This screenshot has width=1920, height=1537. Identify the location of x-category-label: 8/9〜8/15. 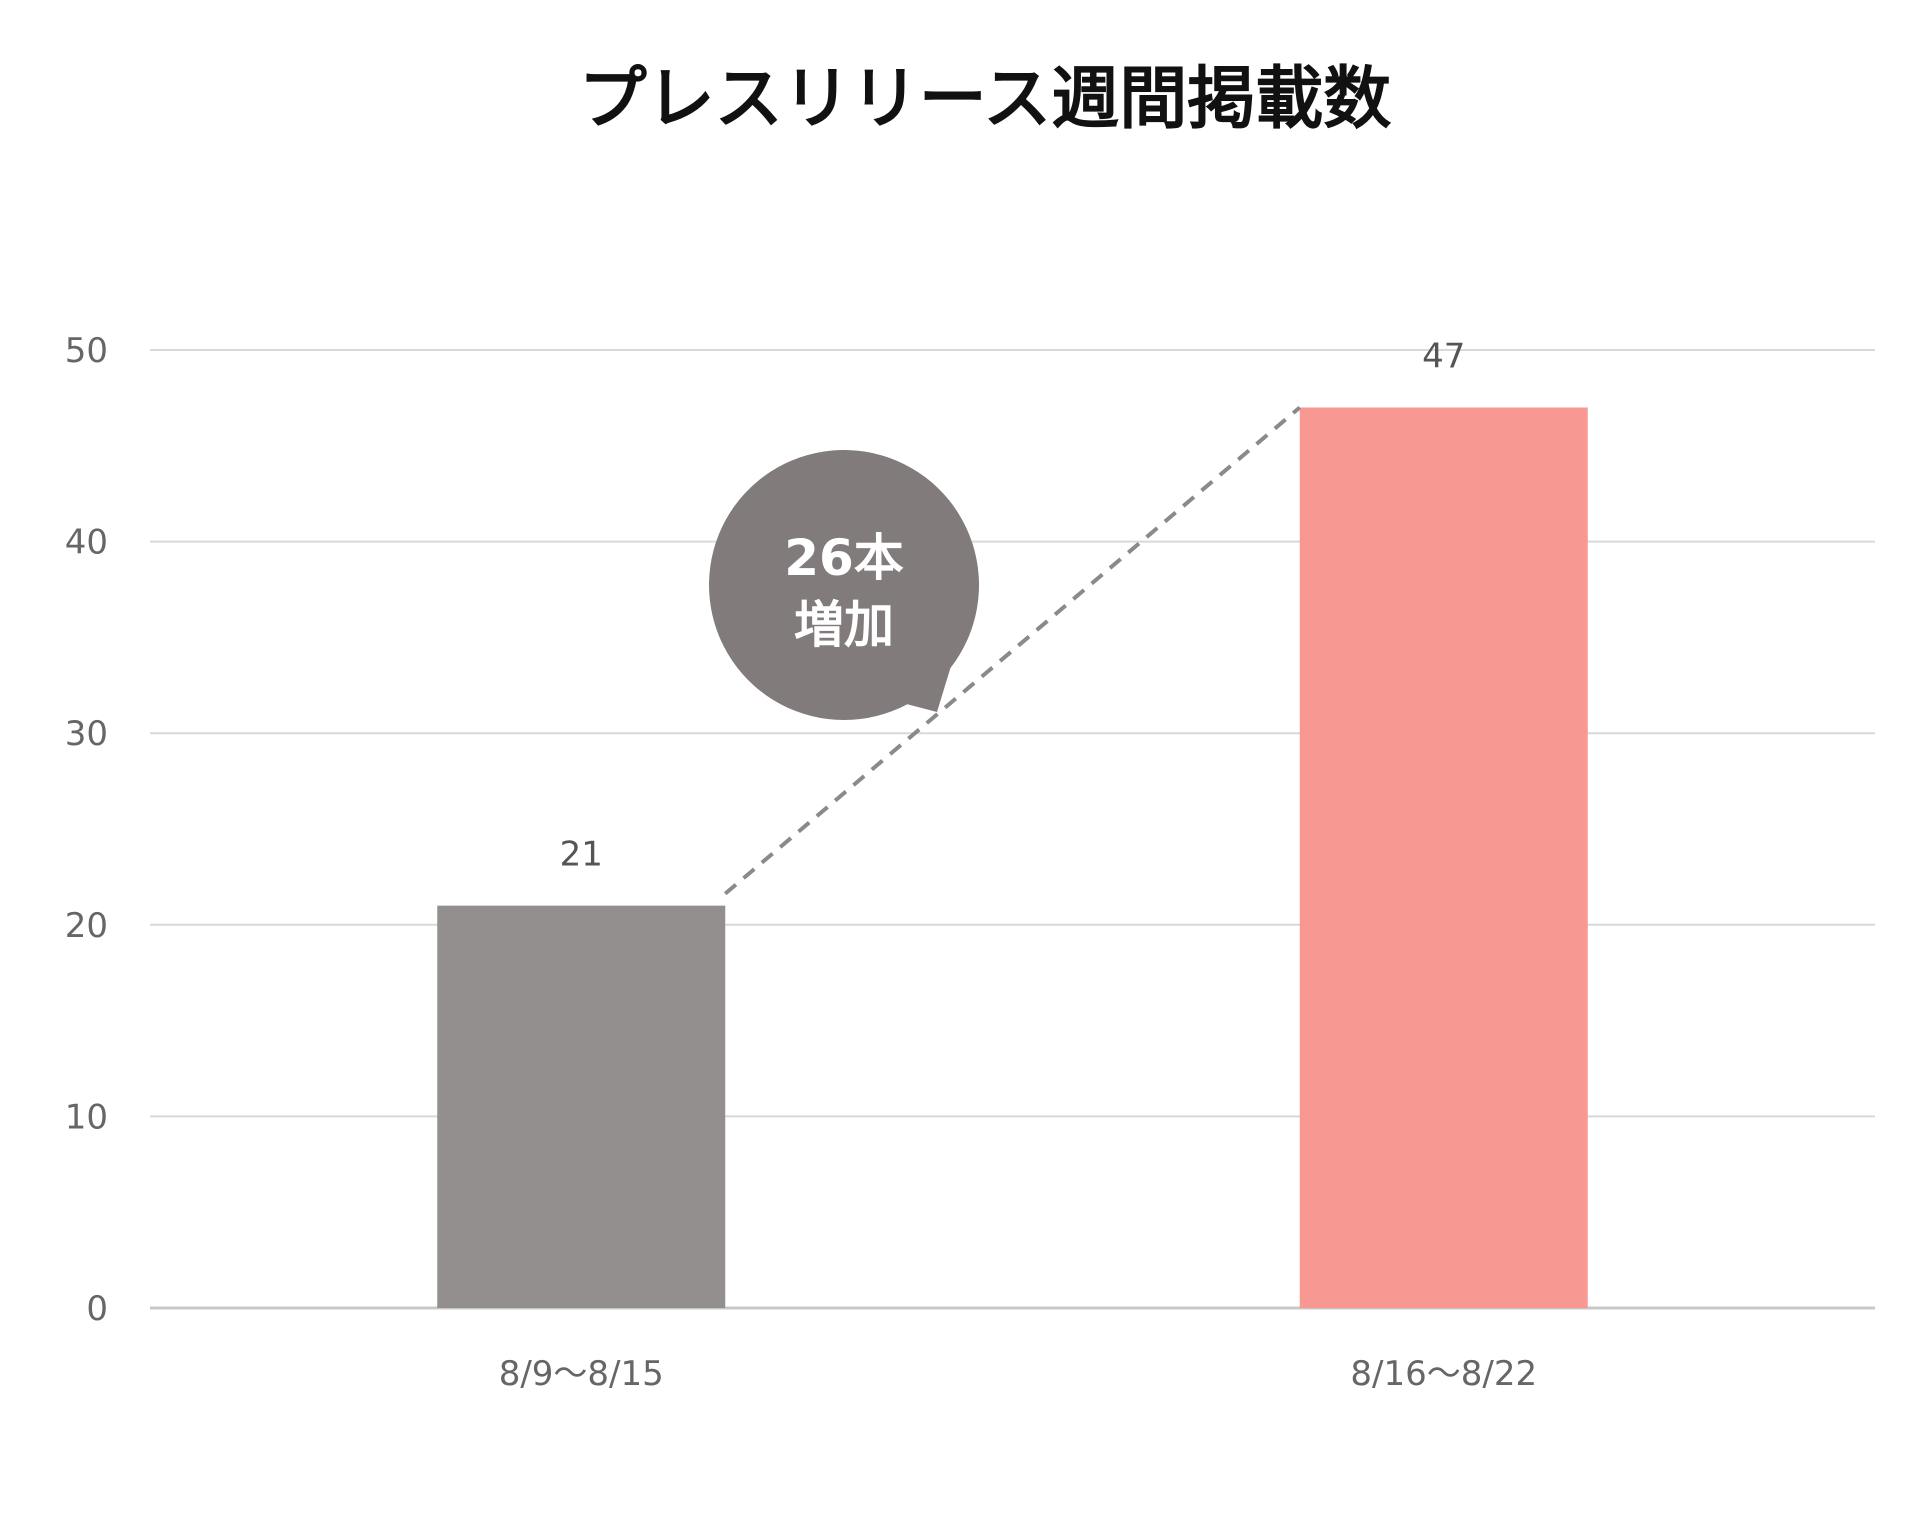
(581, 1374).